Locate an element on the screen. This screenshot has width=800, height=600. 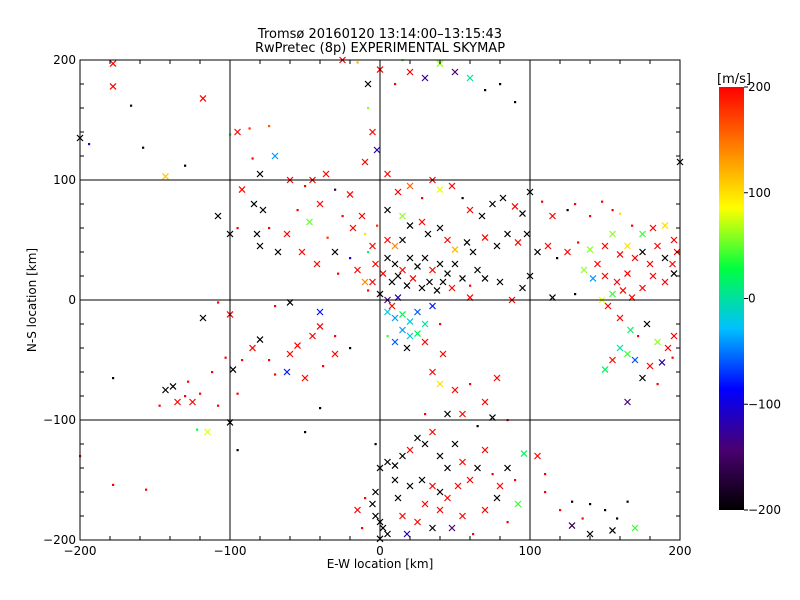
x-tick-label: −200 is located at coordinates (80, 551).